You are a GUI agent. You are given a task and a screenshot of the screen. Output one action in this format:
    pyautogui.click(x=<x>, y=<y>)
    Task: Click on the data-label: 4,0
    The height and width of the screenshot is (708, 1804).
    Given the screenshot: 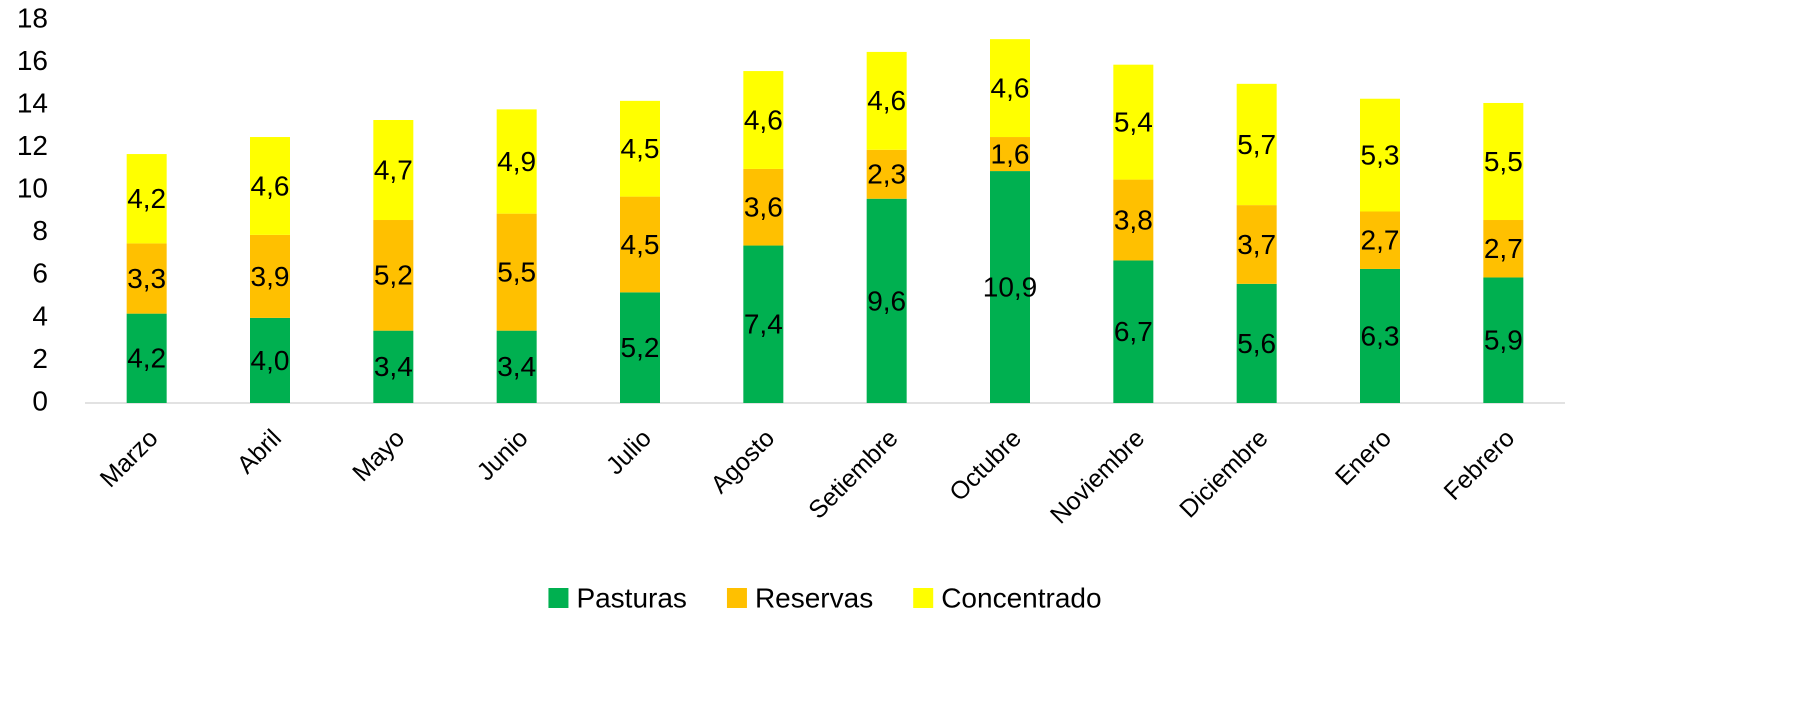 What is the action you would take?
    pyautogui.click(x=270, y=360)
    